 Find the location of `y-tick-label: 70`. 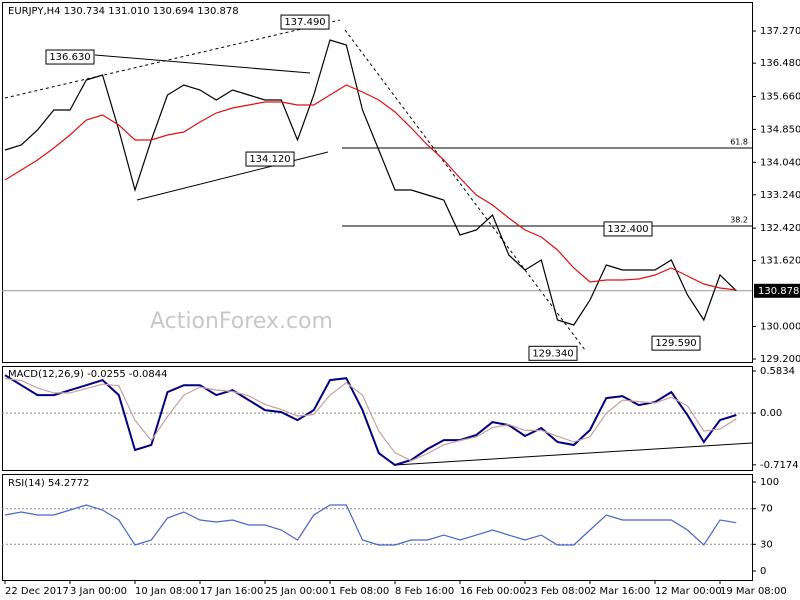

y-tick-label: 70 is located at coordinates (766, 509).